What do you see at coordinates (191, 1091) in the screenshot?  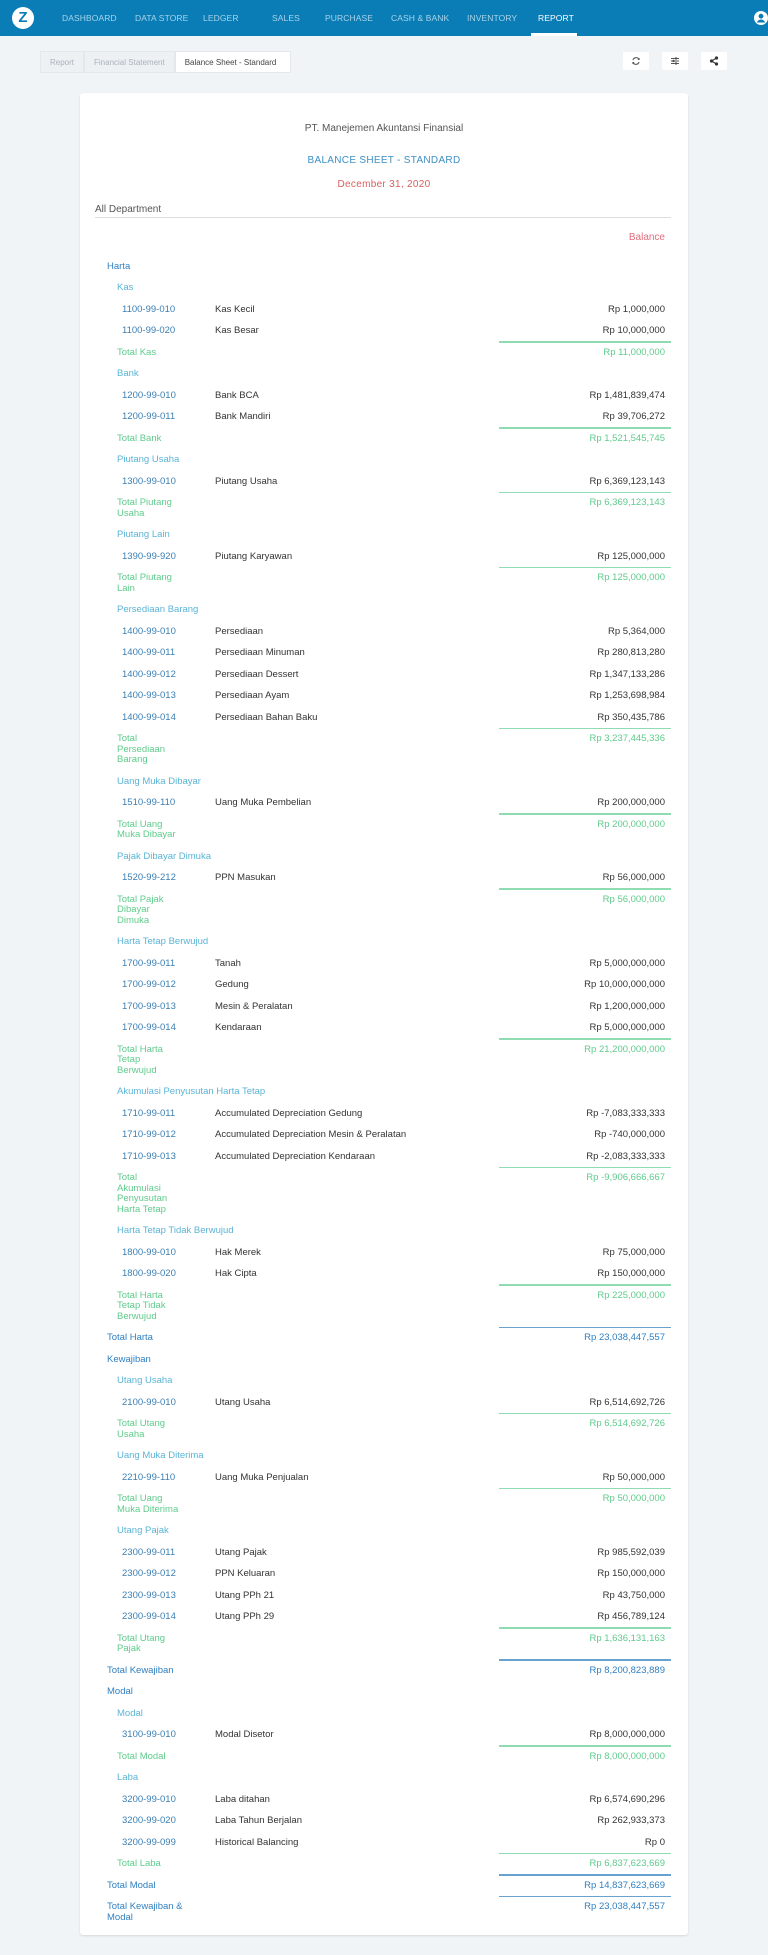 I see `subgroup-label: Akumulasi Penyusutan Harta Tetap` at bounding box center [191, 1091].